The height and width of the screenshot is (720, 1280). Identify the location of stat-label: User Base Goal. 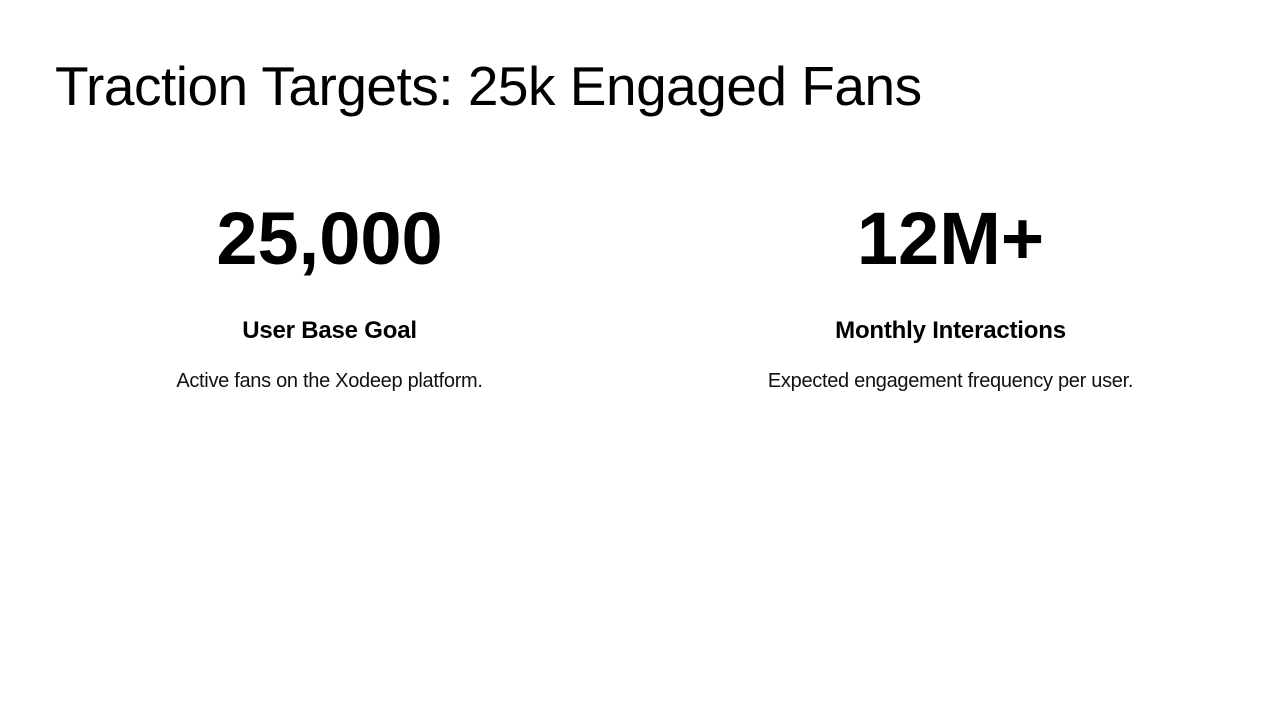
(329, 330).